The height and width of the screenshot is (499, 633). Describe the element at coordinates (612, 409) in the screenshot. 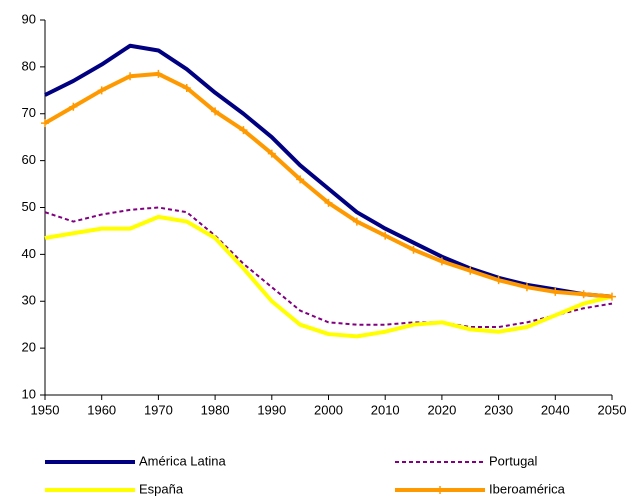

I see `x-tick-label: 2050` at that location.